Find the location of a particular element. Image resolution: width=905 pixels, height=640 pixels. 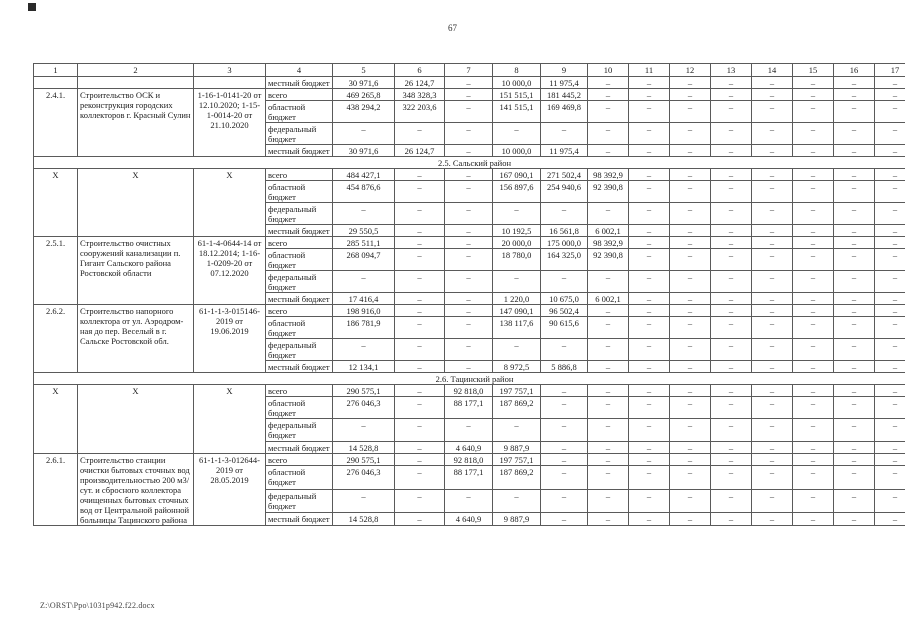

table-row: федеральный бюджет – – – – – – – – – – – – – is located at coordinates (469, 430).